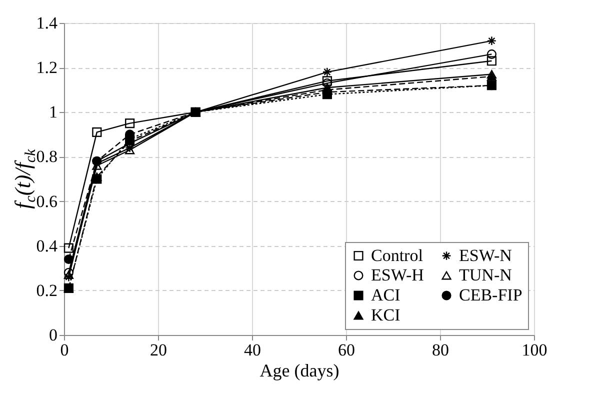  I want to click on legend-label: Control, so click(397, 255).